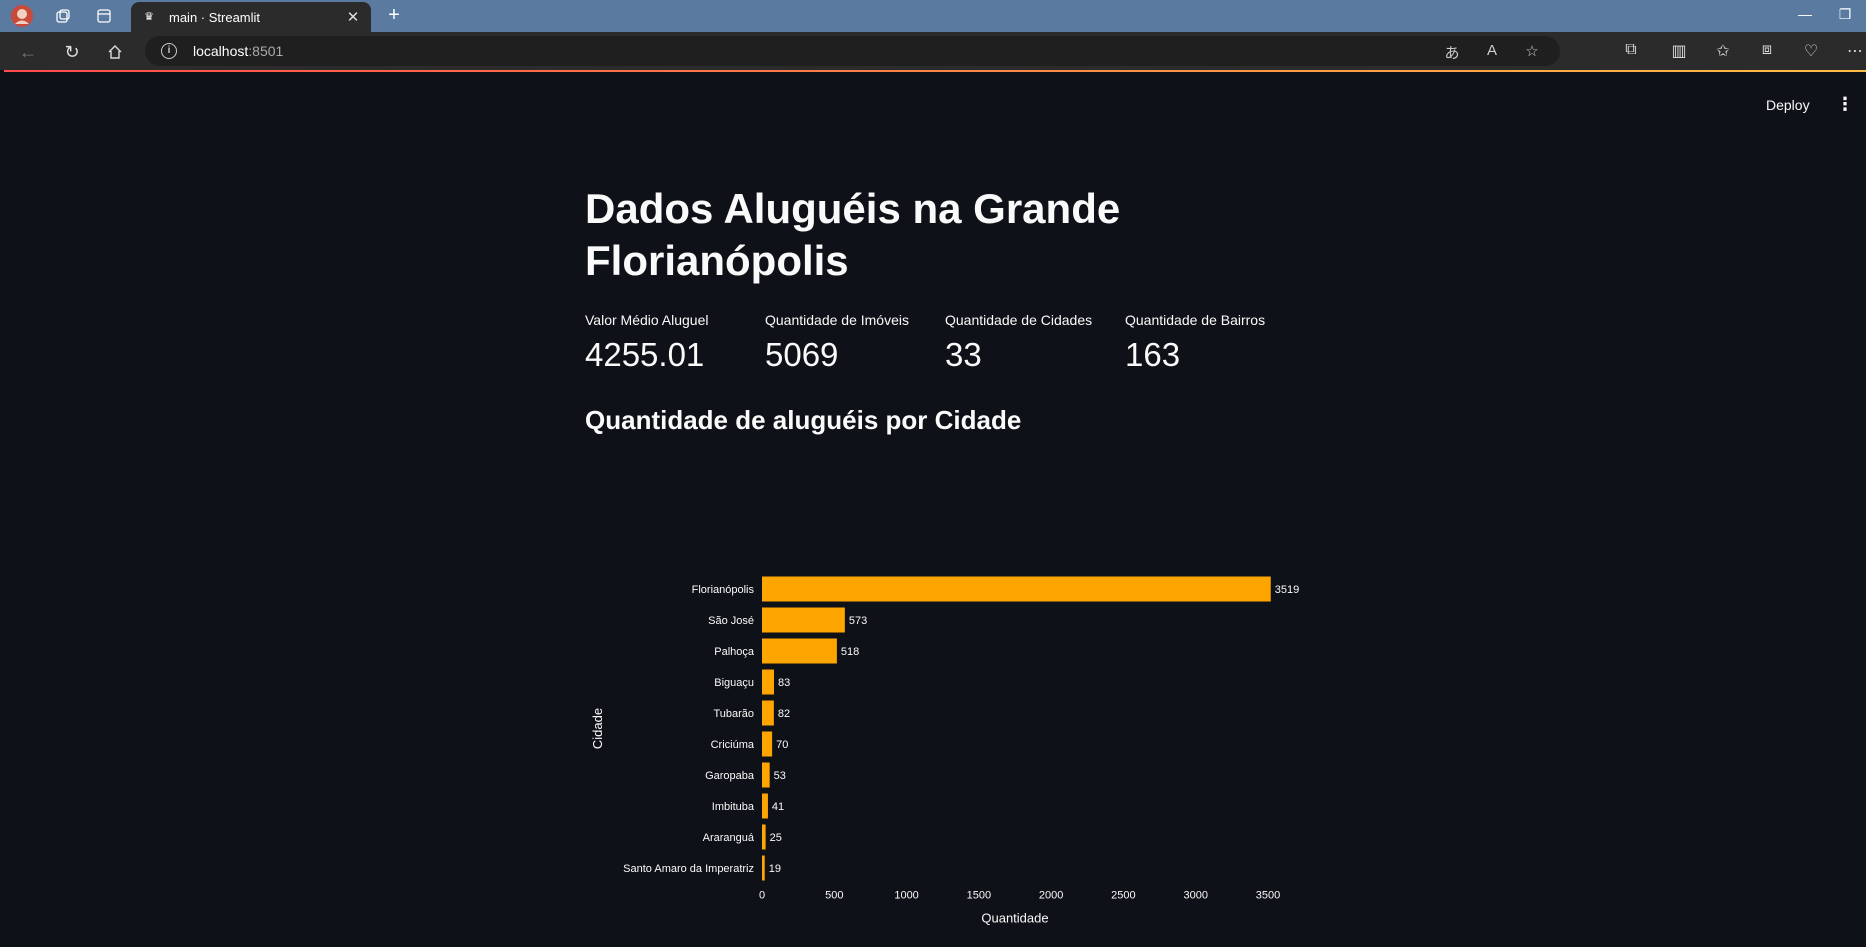  What do you see at coordinates (731, 621) in the screenshot?
I see `y-tick-label: São José` at bounding box center [731, 621].